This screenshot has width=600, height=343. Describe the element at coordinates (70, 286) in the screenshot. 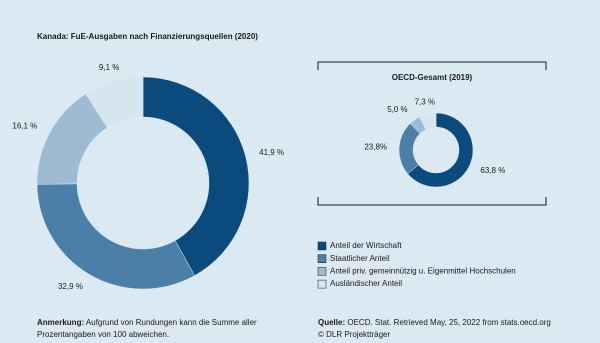

I see `data-label: 32,9 %` at that location.